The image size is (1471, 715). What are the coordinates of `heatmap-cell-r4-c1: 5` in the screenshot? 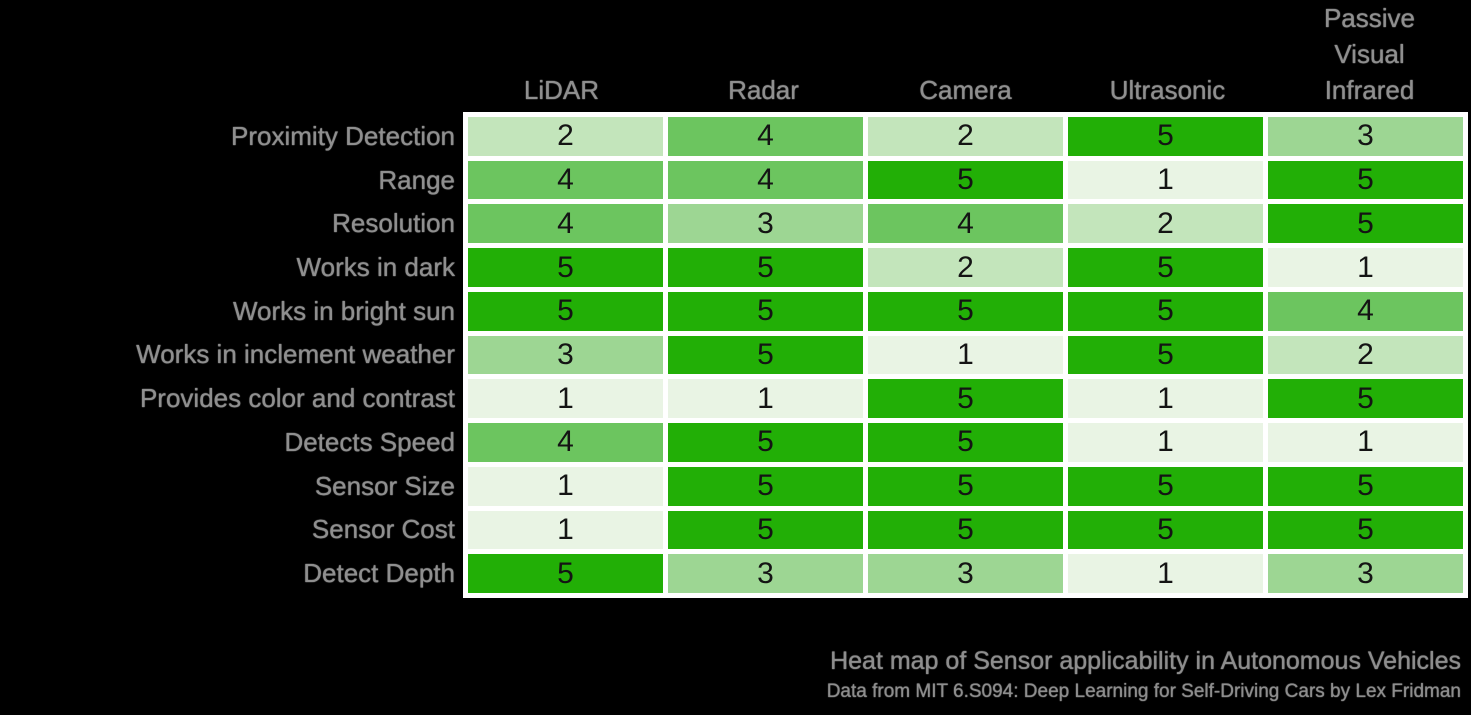 It's located at (565, 267).